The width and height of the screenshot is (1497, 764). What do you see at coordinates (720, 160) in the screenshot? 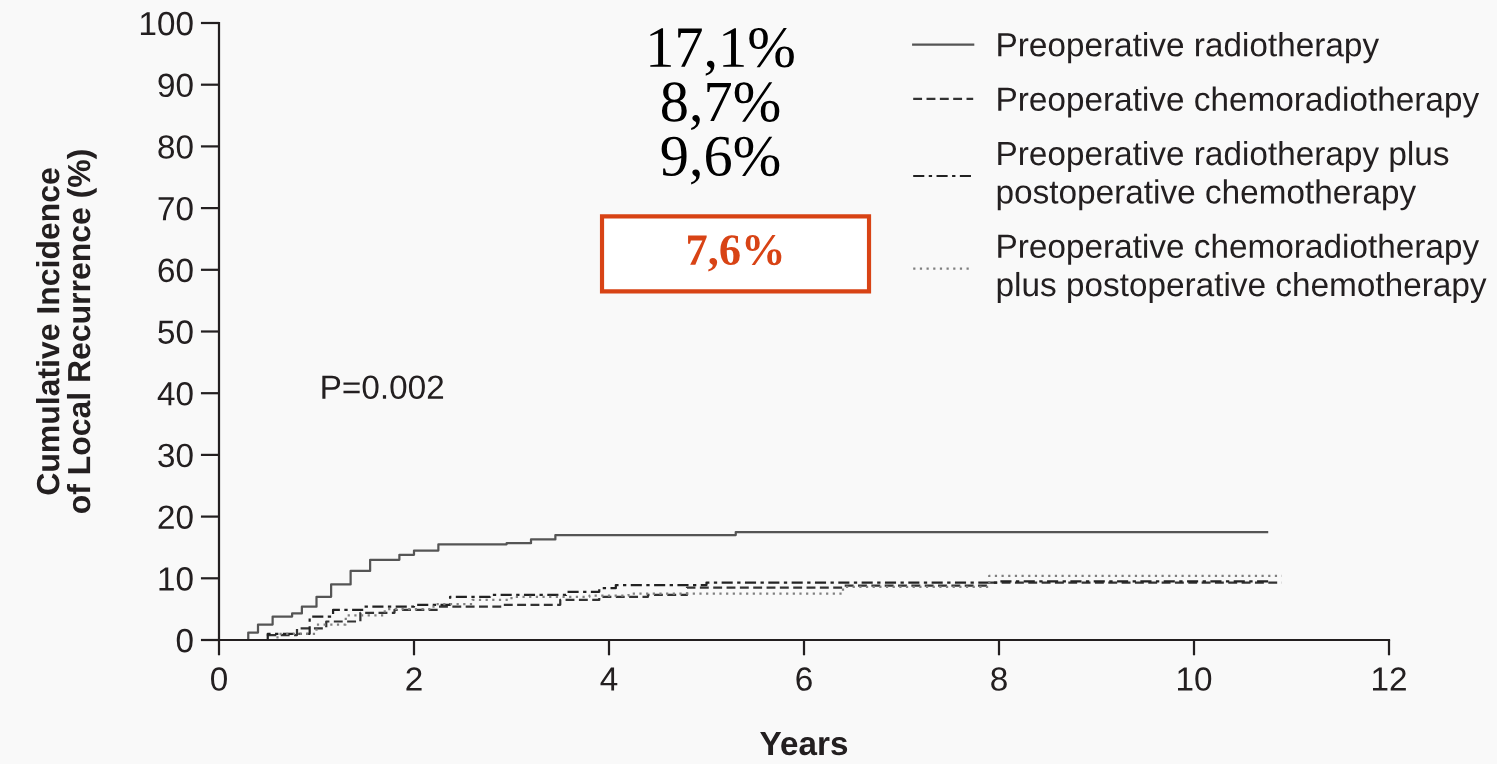
I see `annotation: 9,6%` at bounding box center [720, 160].